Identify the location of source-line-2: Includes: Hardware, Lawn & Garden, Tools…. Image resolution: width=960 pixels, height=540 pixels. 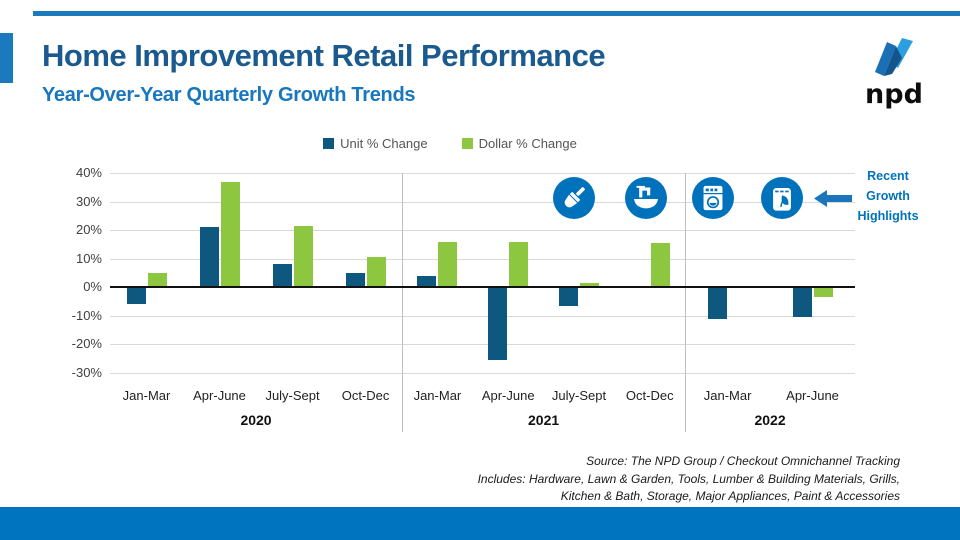
(688, 478).